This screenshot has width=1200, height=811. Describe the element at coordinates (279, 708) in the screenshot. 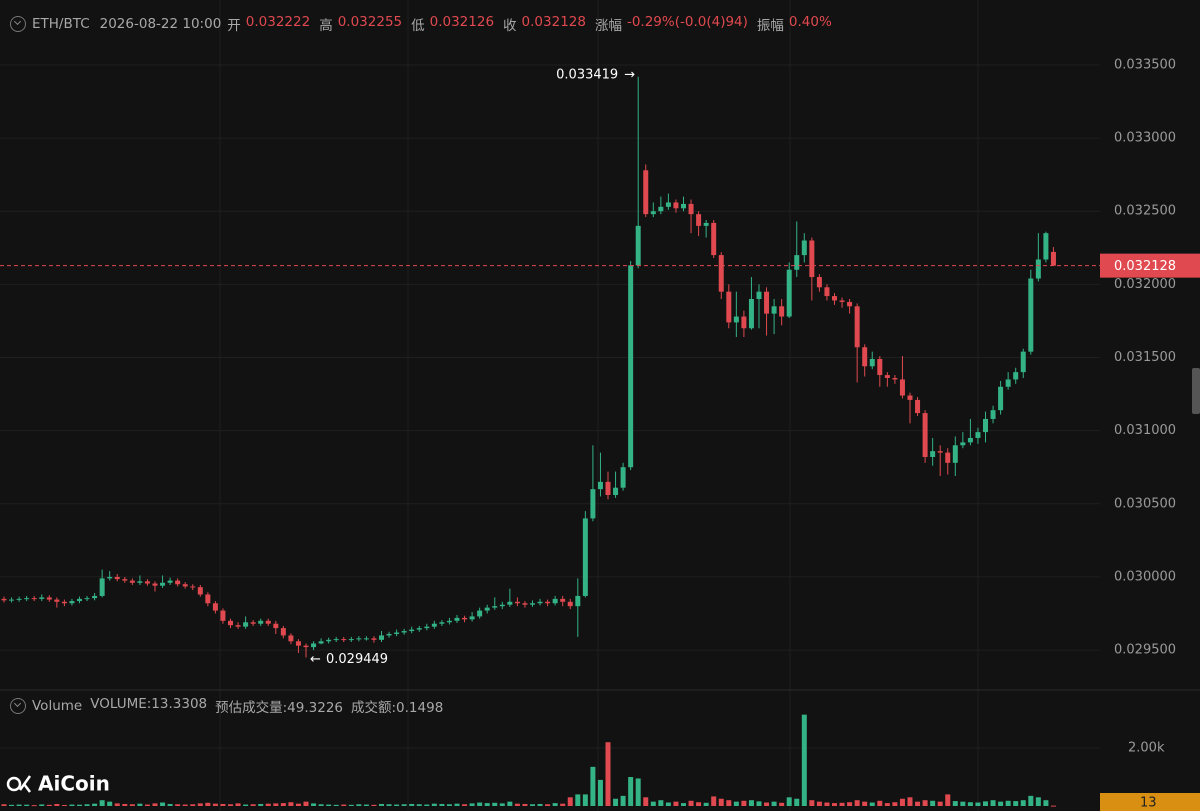

I see `volume-item: 预估成交量:49.3226` at that location.